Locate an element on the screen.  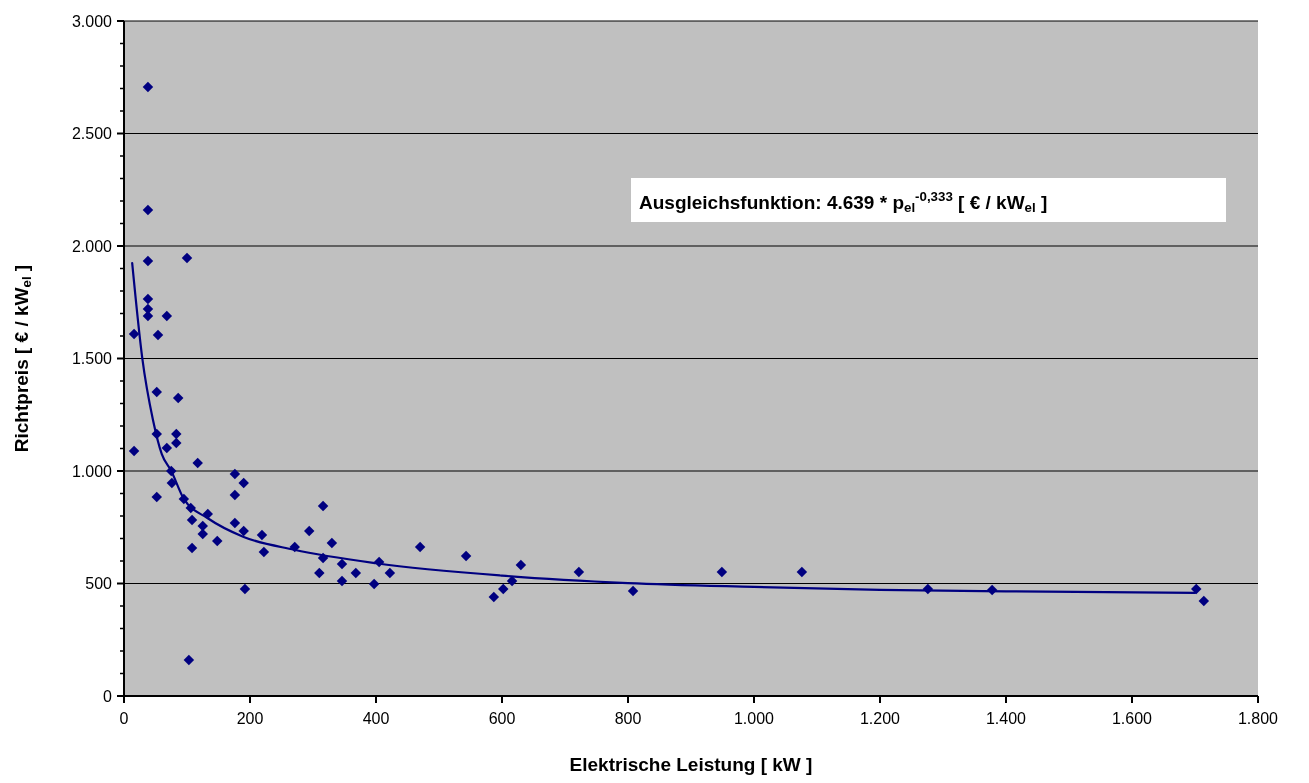
x-tick-label: 1.600 is located at coordinates (1132, 718).